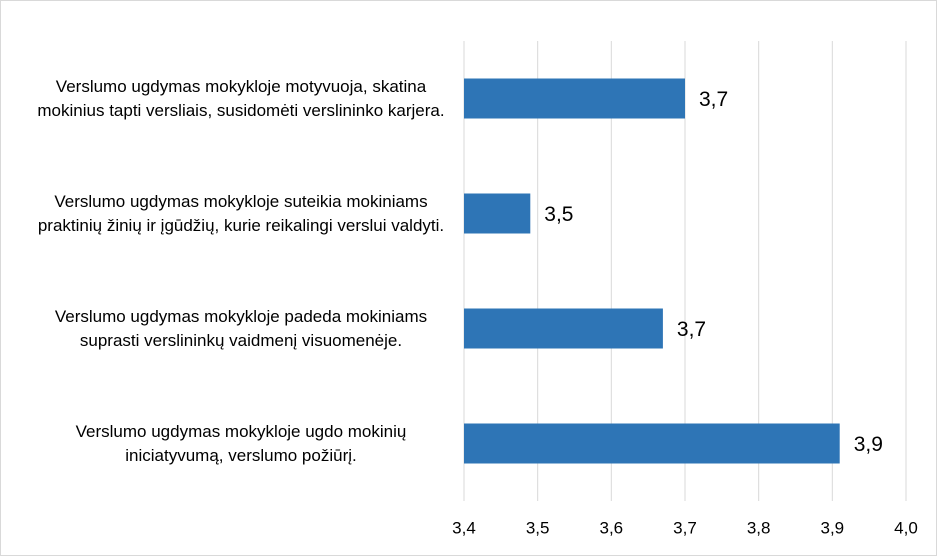 Image resolution: width=937 pixels, height=556 pixels. I want to click on x-tick-label: 3,9, so click(833, 527).